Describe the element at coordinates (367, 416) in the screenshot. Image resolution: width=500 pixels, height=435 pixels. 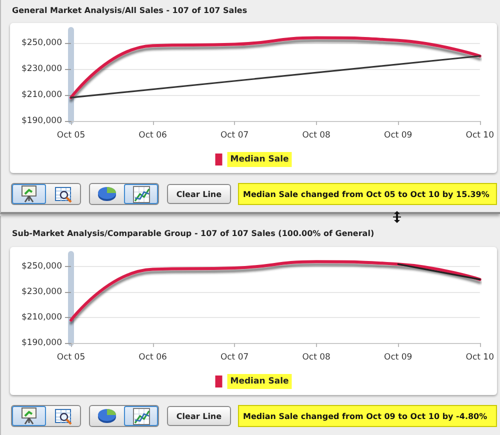
I see `text: Median Sale changed from Oct 09 to Oct 10 by -4.80%` at that location.